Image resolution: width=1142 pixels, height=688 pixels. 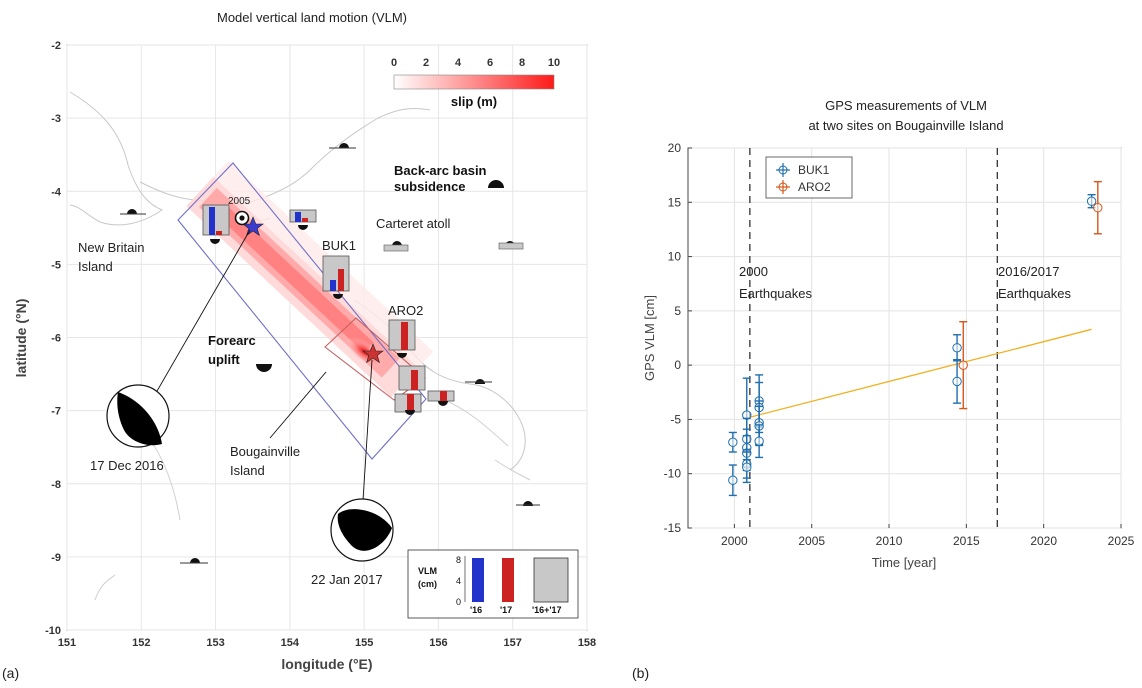 I want to click on fault-plane-2016, so click(x=302, y=311).